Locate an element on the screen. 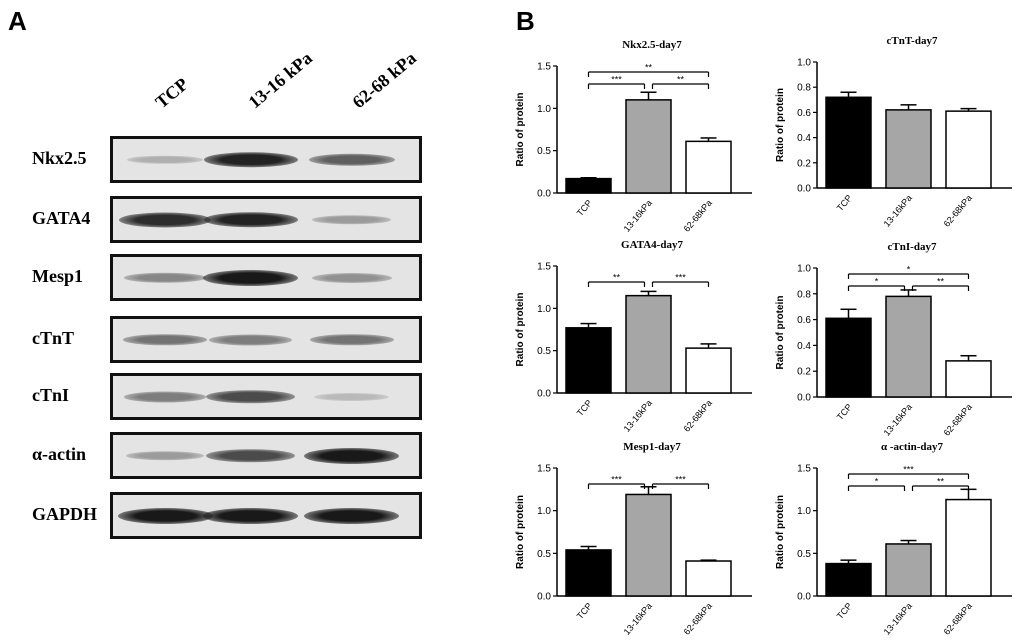  blot-label: cTnT is located at coordinates (53, 337).